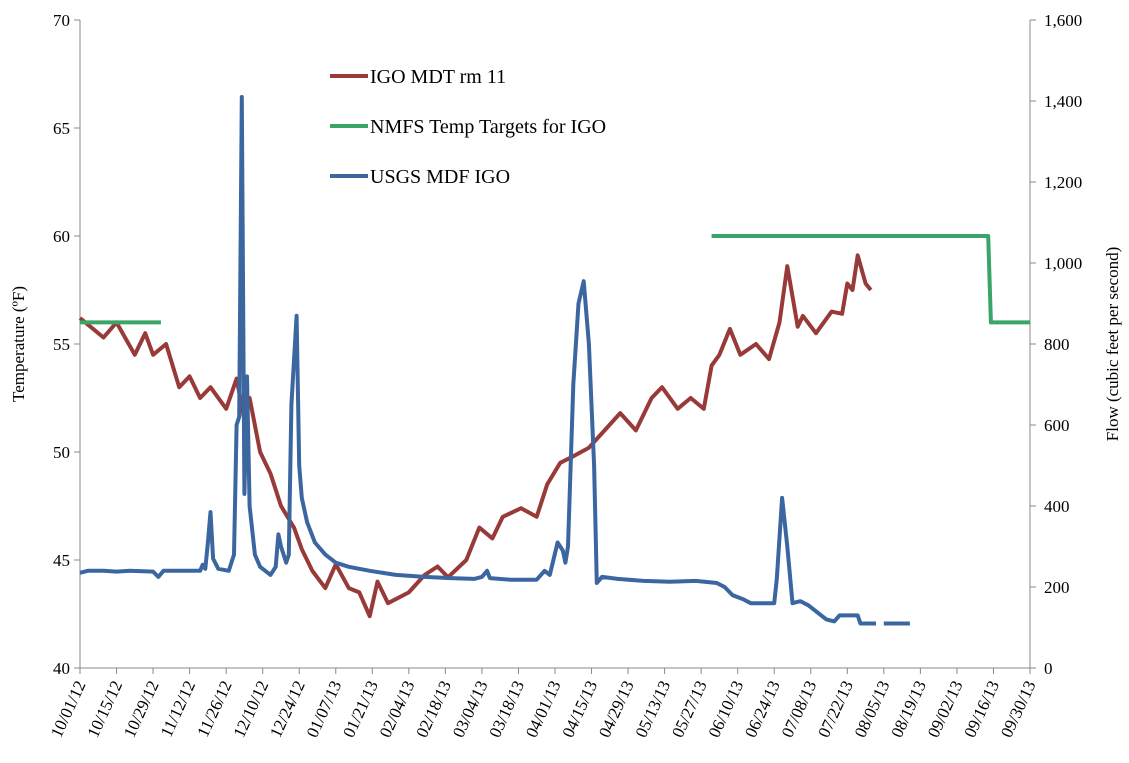 This screenshot has height=763, width=1129. Describe the element at coordinates (1057, 506) in the screenshot. I see `y2-tick-label: 400` at that location.